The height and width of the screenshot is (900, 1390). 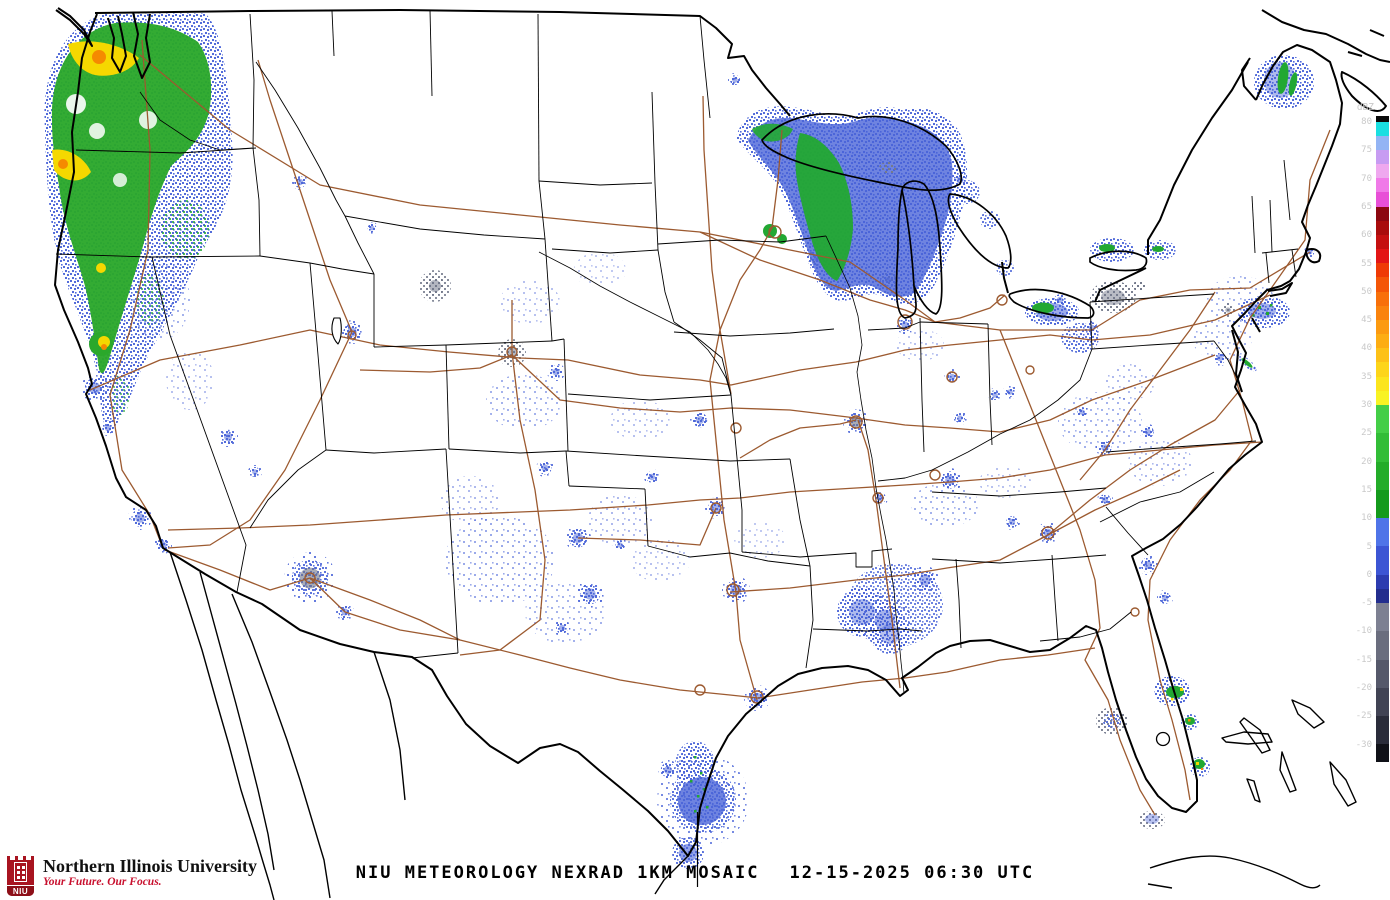 I want to click on mosaic-timestamp: 12-15-2025 06:30 UTC, so click(x=912, y=873).